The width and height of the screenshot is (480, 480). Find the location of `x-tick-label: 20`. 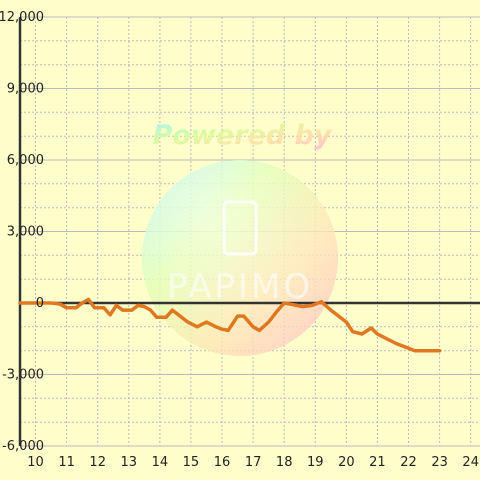

x-tick-label: 20 is located at coordinates (346, 462).